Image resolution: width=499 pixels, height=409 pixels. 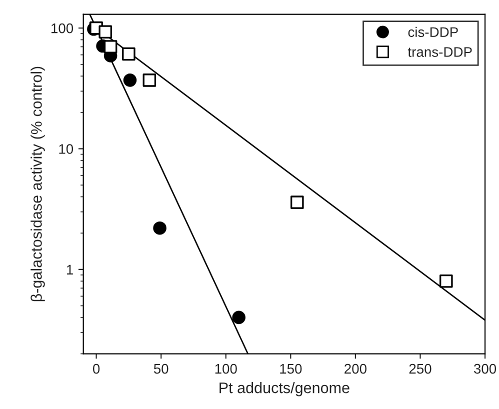 What do you see at coordinates (485, 369) in the screenshot?
I see `x-tick-label: 300` at bounding box center [485, 369].